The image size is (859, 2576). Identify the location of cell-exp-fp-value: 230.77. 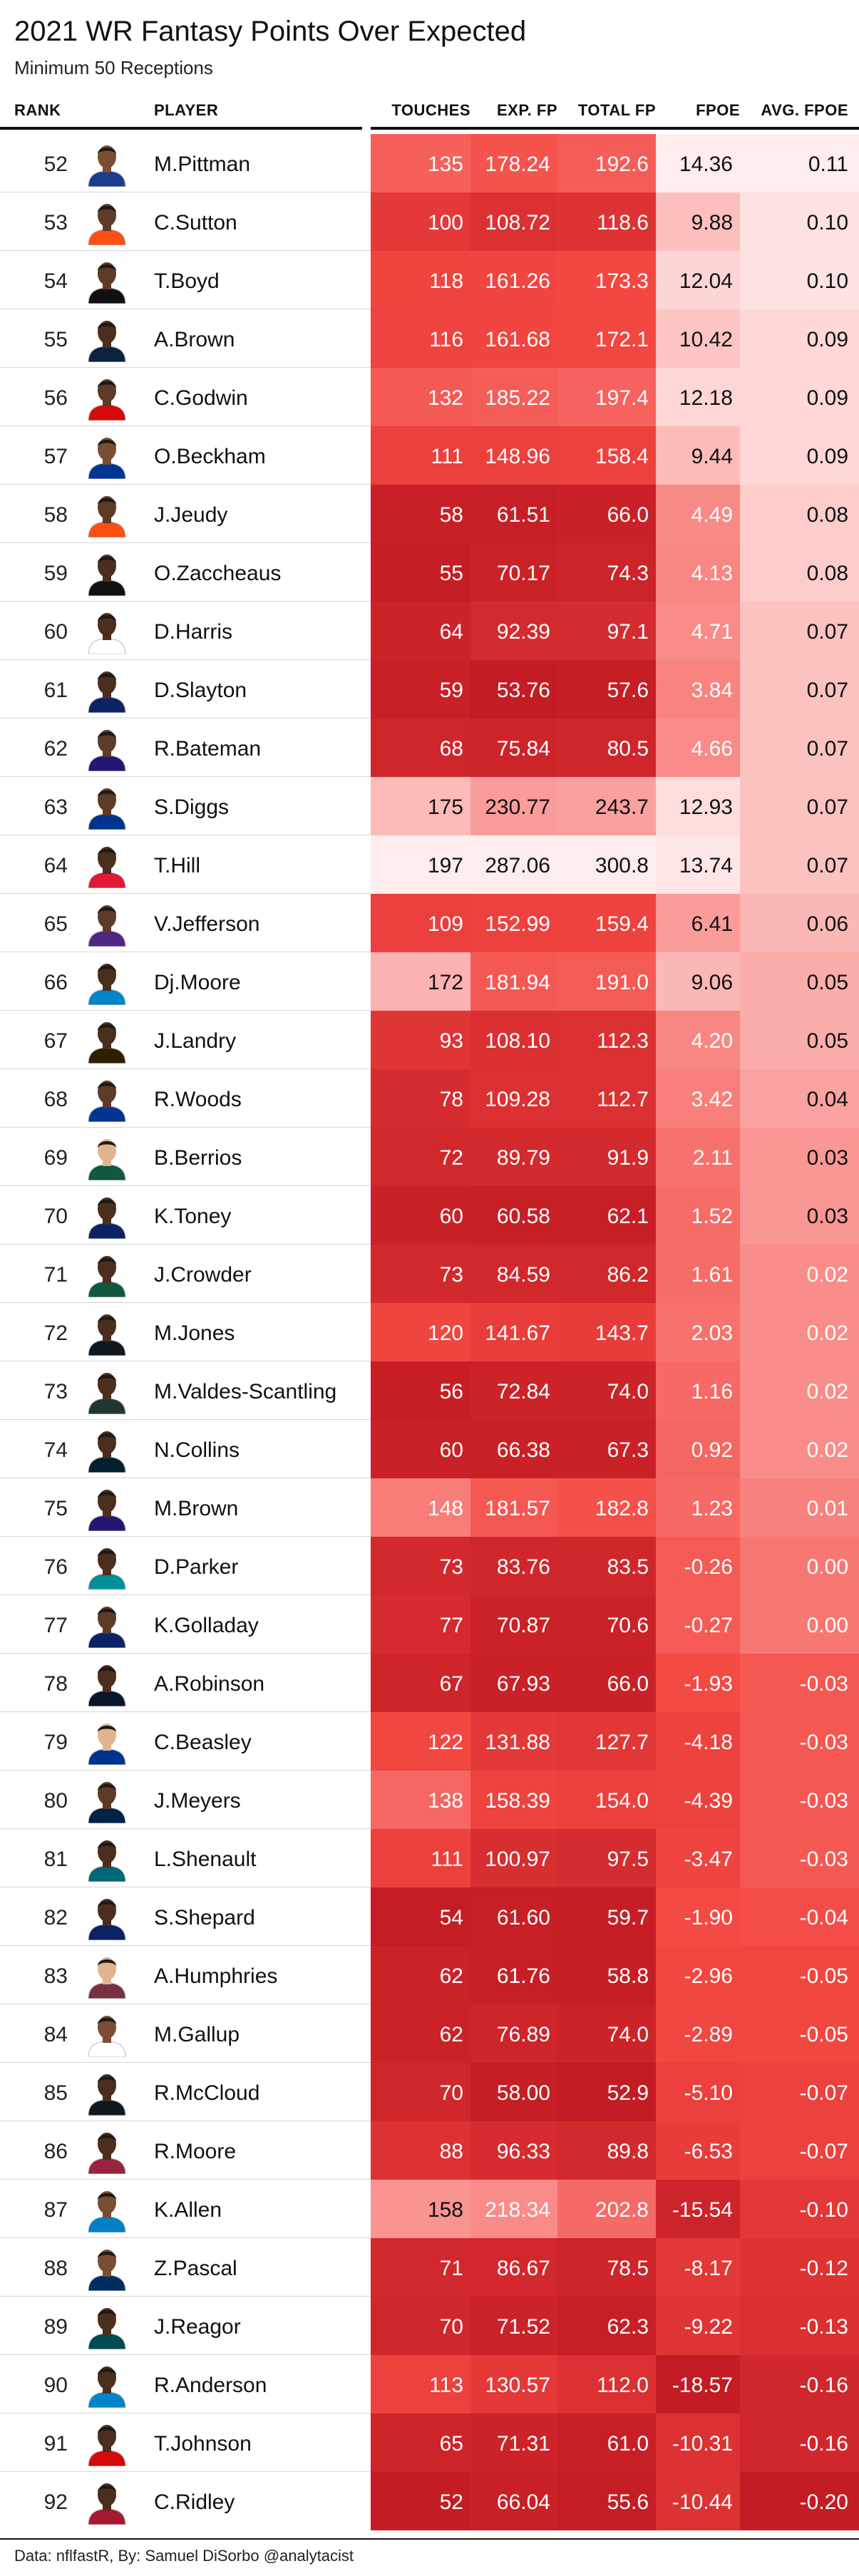
(517, 807).